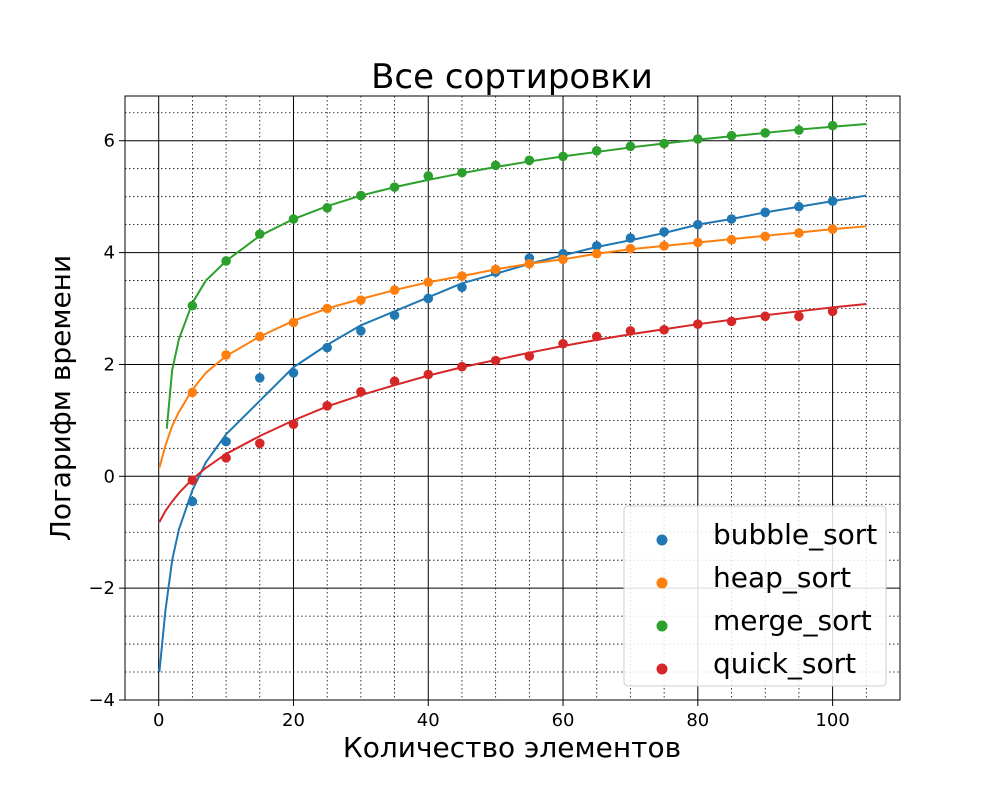 This screenshot has height=800, width=1000. Describe the element at coordinates (109, 141) in the screenshot. I see `y-tick-label: 6` at that location.